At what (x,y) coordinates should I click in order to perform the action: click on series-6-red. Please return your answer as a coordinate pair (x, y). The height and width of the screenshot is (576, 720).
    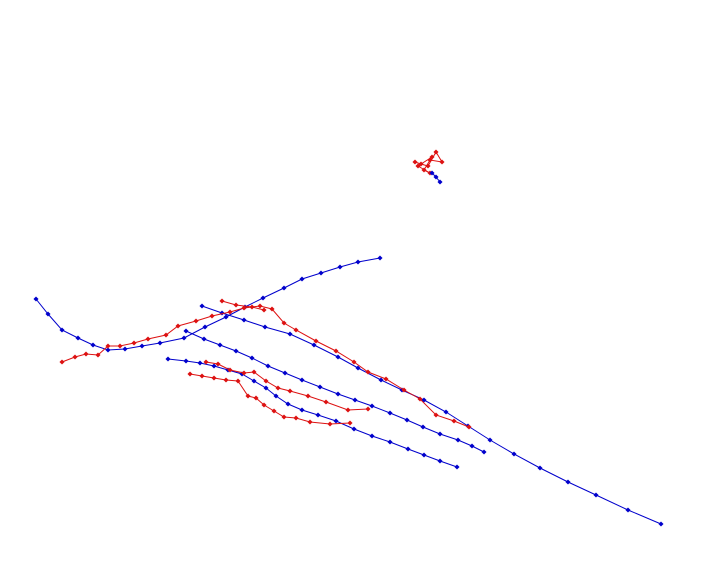
    Looking at the image, I should click on (287, 386).